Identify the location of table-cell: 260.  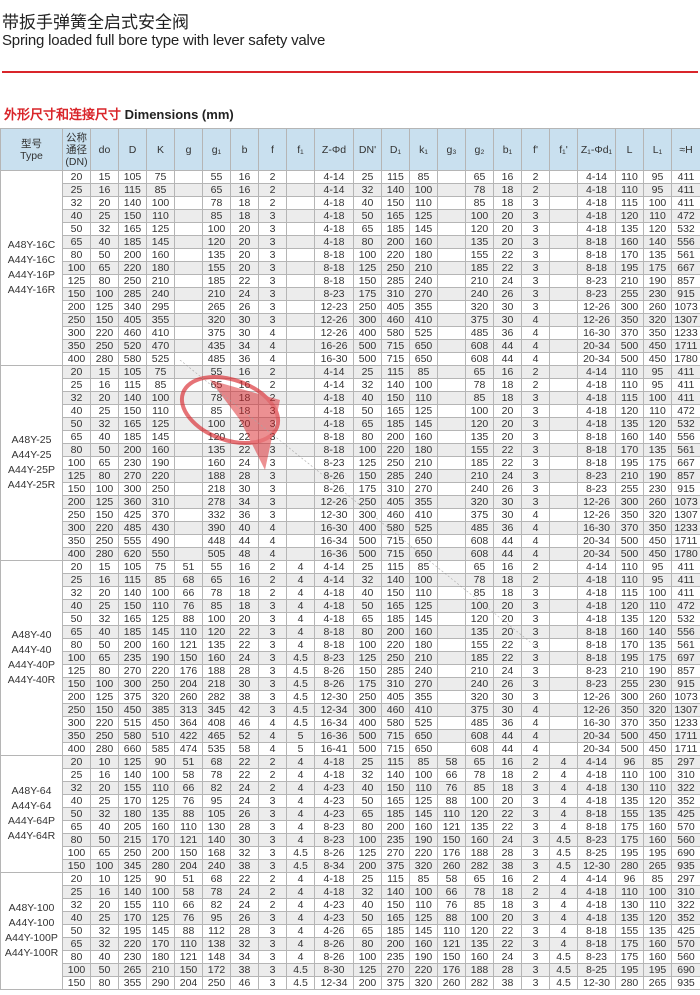
(657, 697).